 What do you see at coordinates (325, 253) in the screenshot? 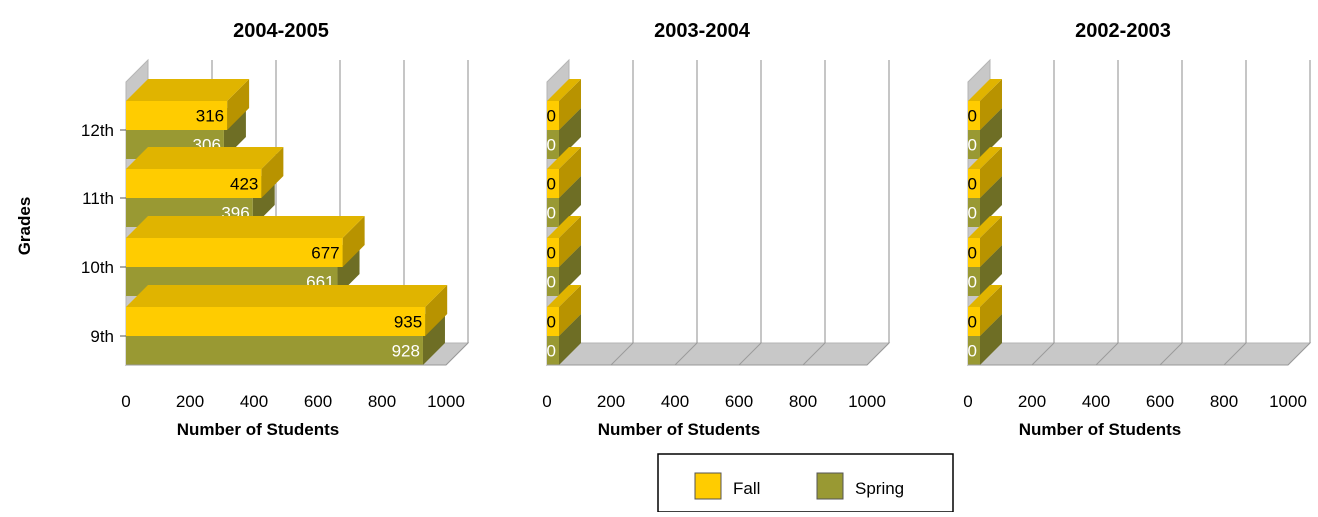
I see `data-label: 677` at bounding box center [325, 253].